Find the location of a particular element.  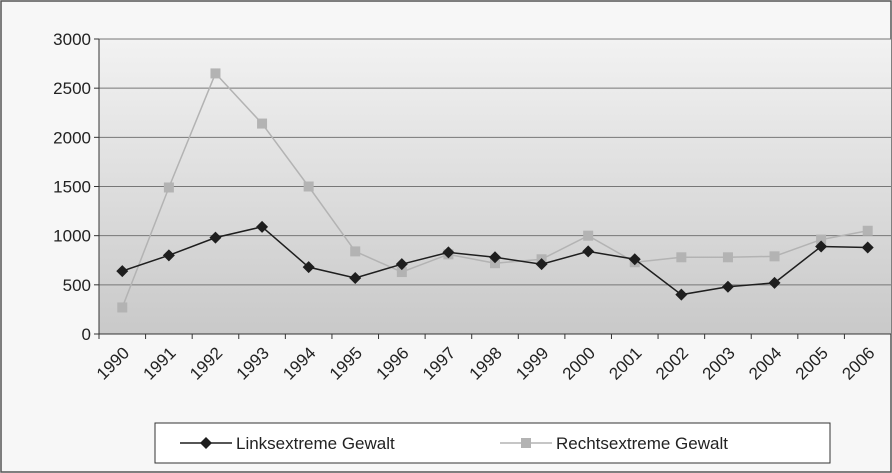

y-tick-label: 2500 is located at coordinates (72, 88).